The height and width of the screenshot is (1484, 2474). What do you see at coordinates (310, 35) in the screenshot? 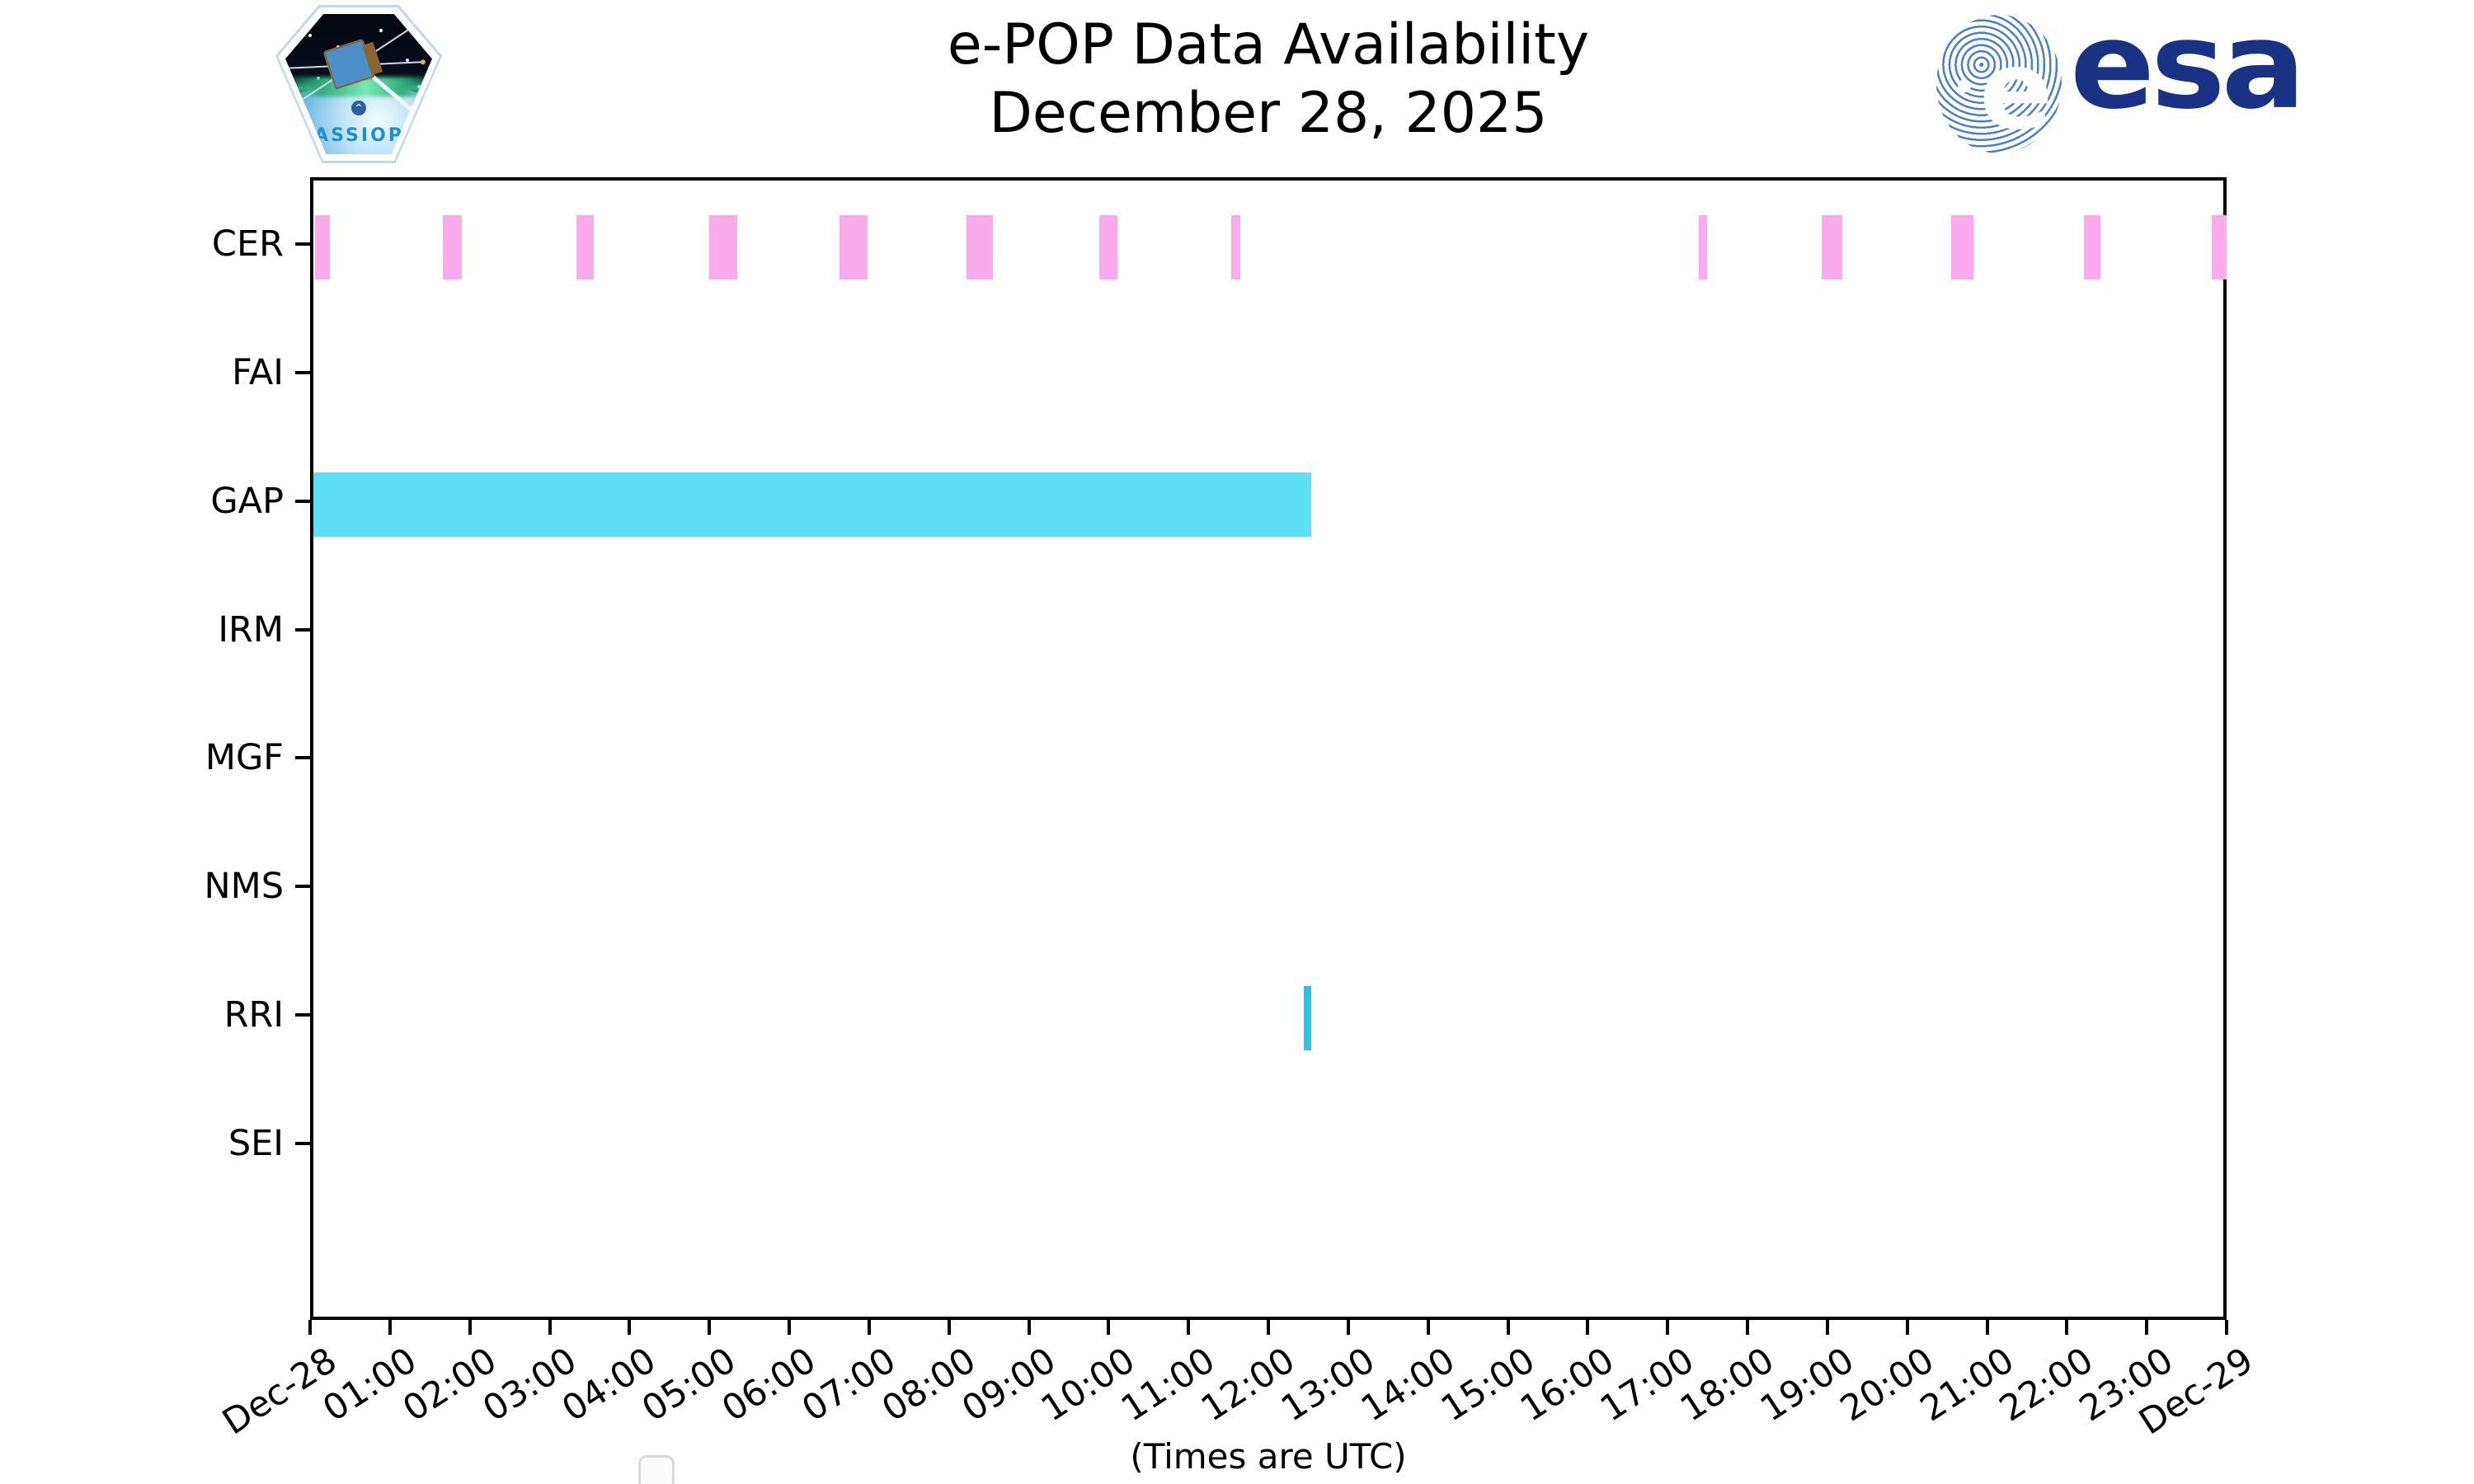
I see `stars-decoration` at bounding box center [310, 35].